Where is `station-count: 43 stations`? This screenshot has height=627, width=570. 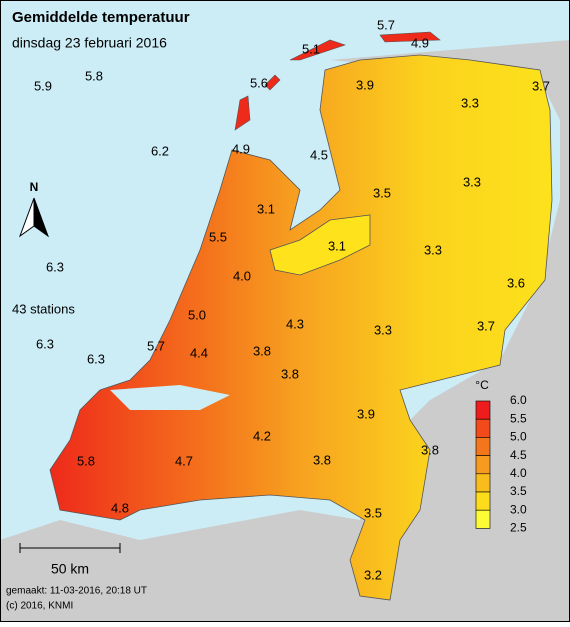 station-count: 43 stations is located at coordinates (43, 308).